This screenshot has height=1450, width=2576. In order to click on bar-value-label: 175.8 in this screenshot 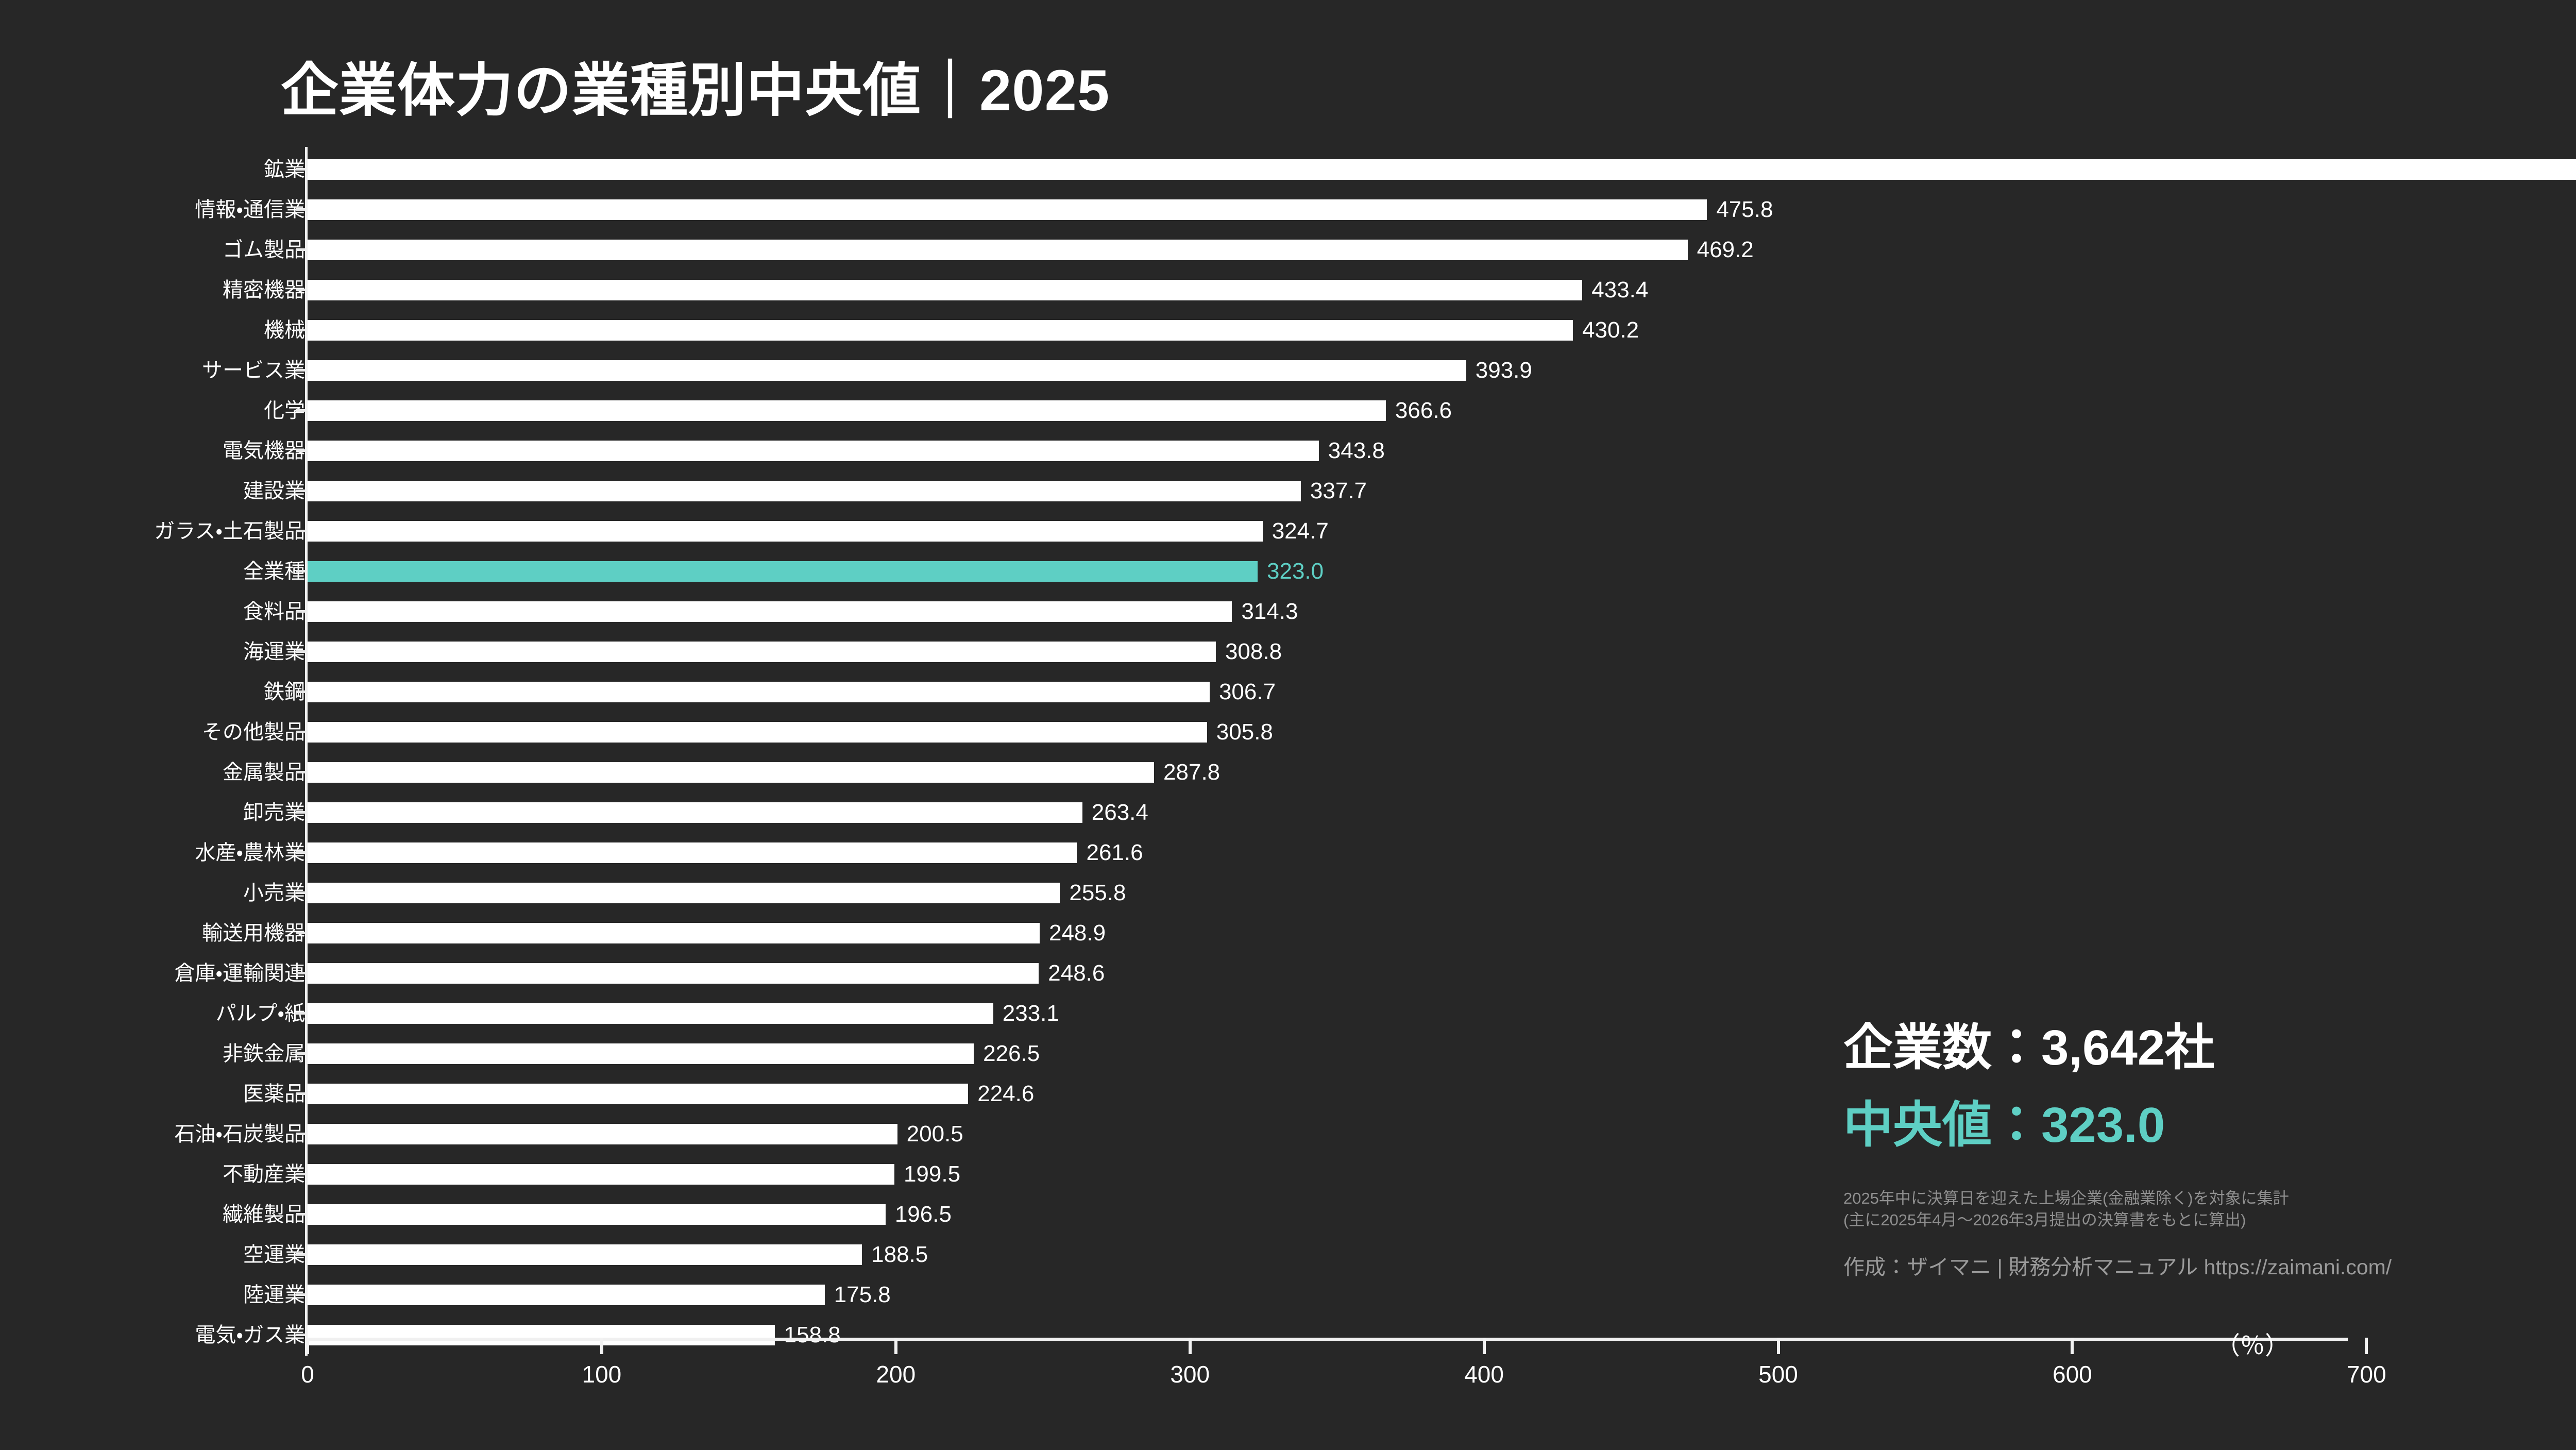, I will do `click(862, 1294)`.